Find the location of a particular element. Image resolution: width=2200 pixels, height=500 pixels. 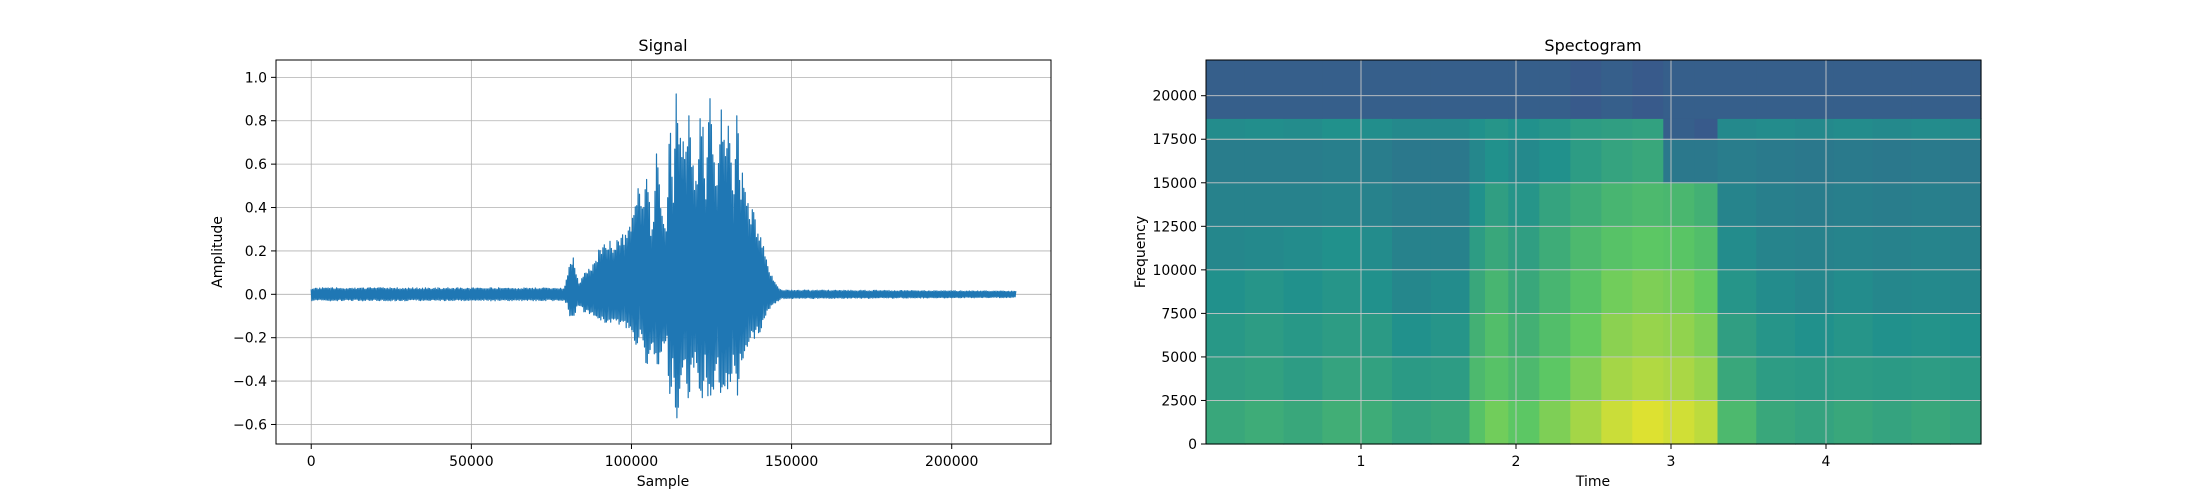

signal-y-tick-label: −0.2 is located at coordinates (250, 339).